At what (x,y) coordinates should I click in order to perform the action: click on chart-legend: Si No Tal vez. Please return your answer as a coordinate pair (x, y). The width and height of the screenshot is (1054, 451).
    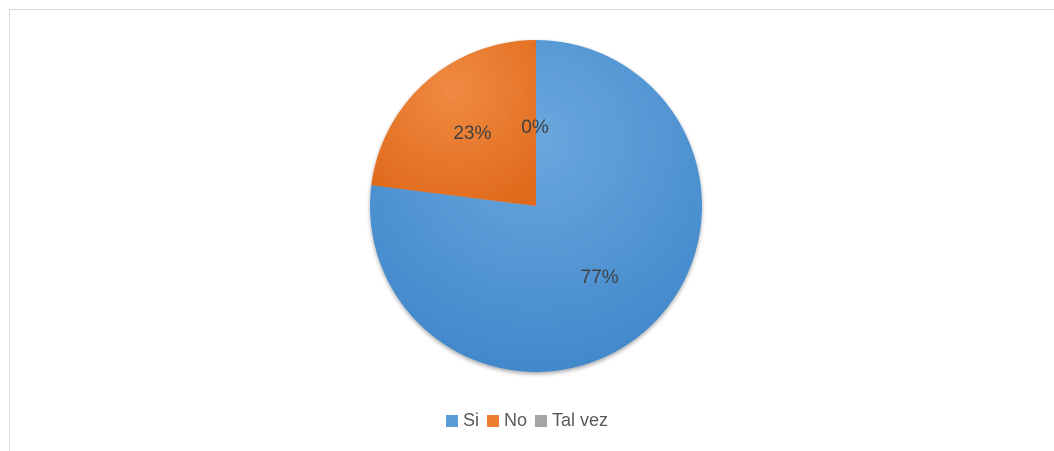
    Looking at the image, I should click on (527, 420).